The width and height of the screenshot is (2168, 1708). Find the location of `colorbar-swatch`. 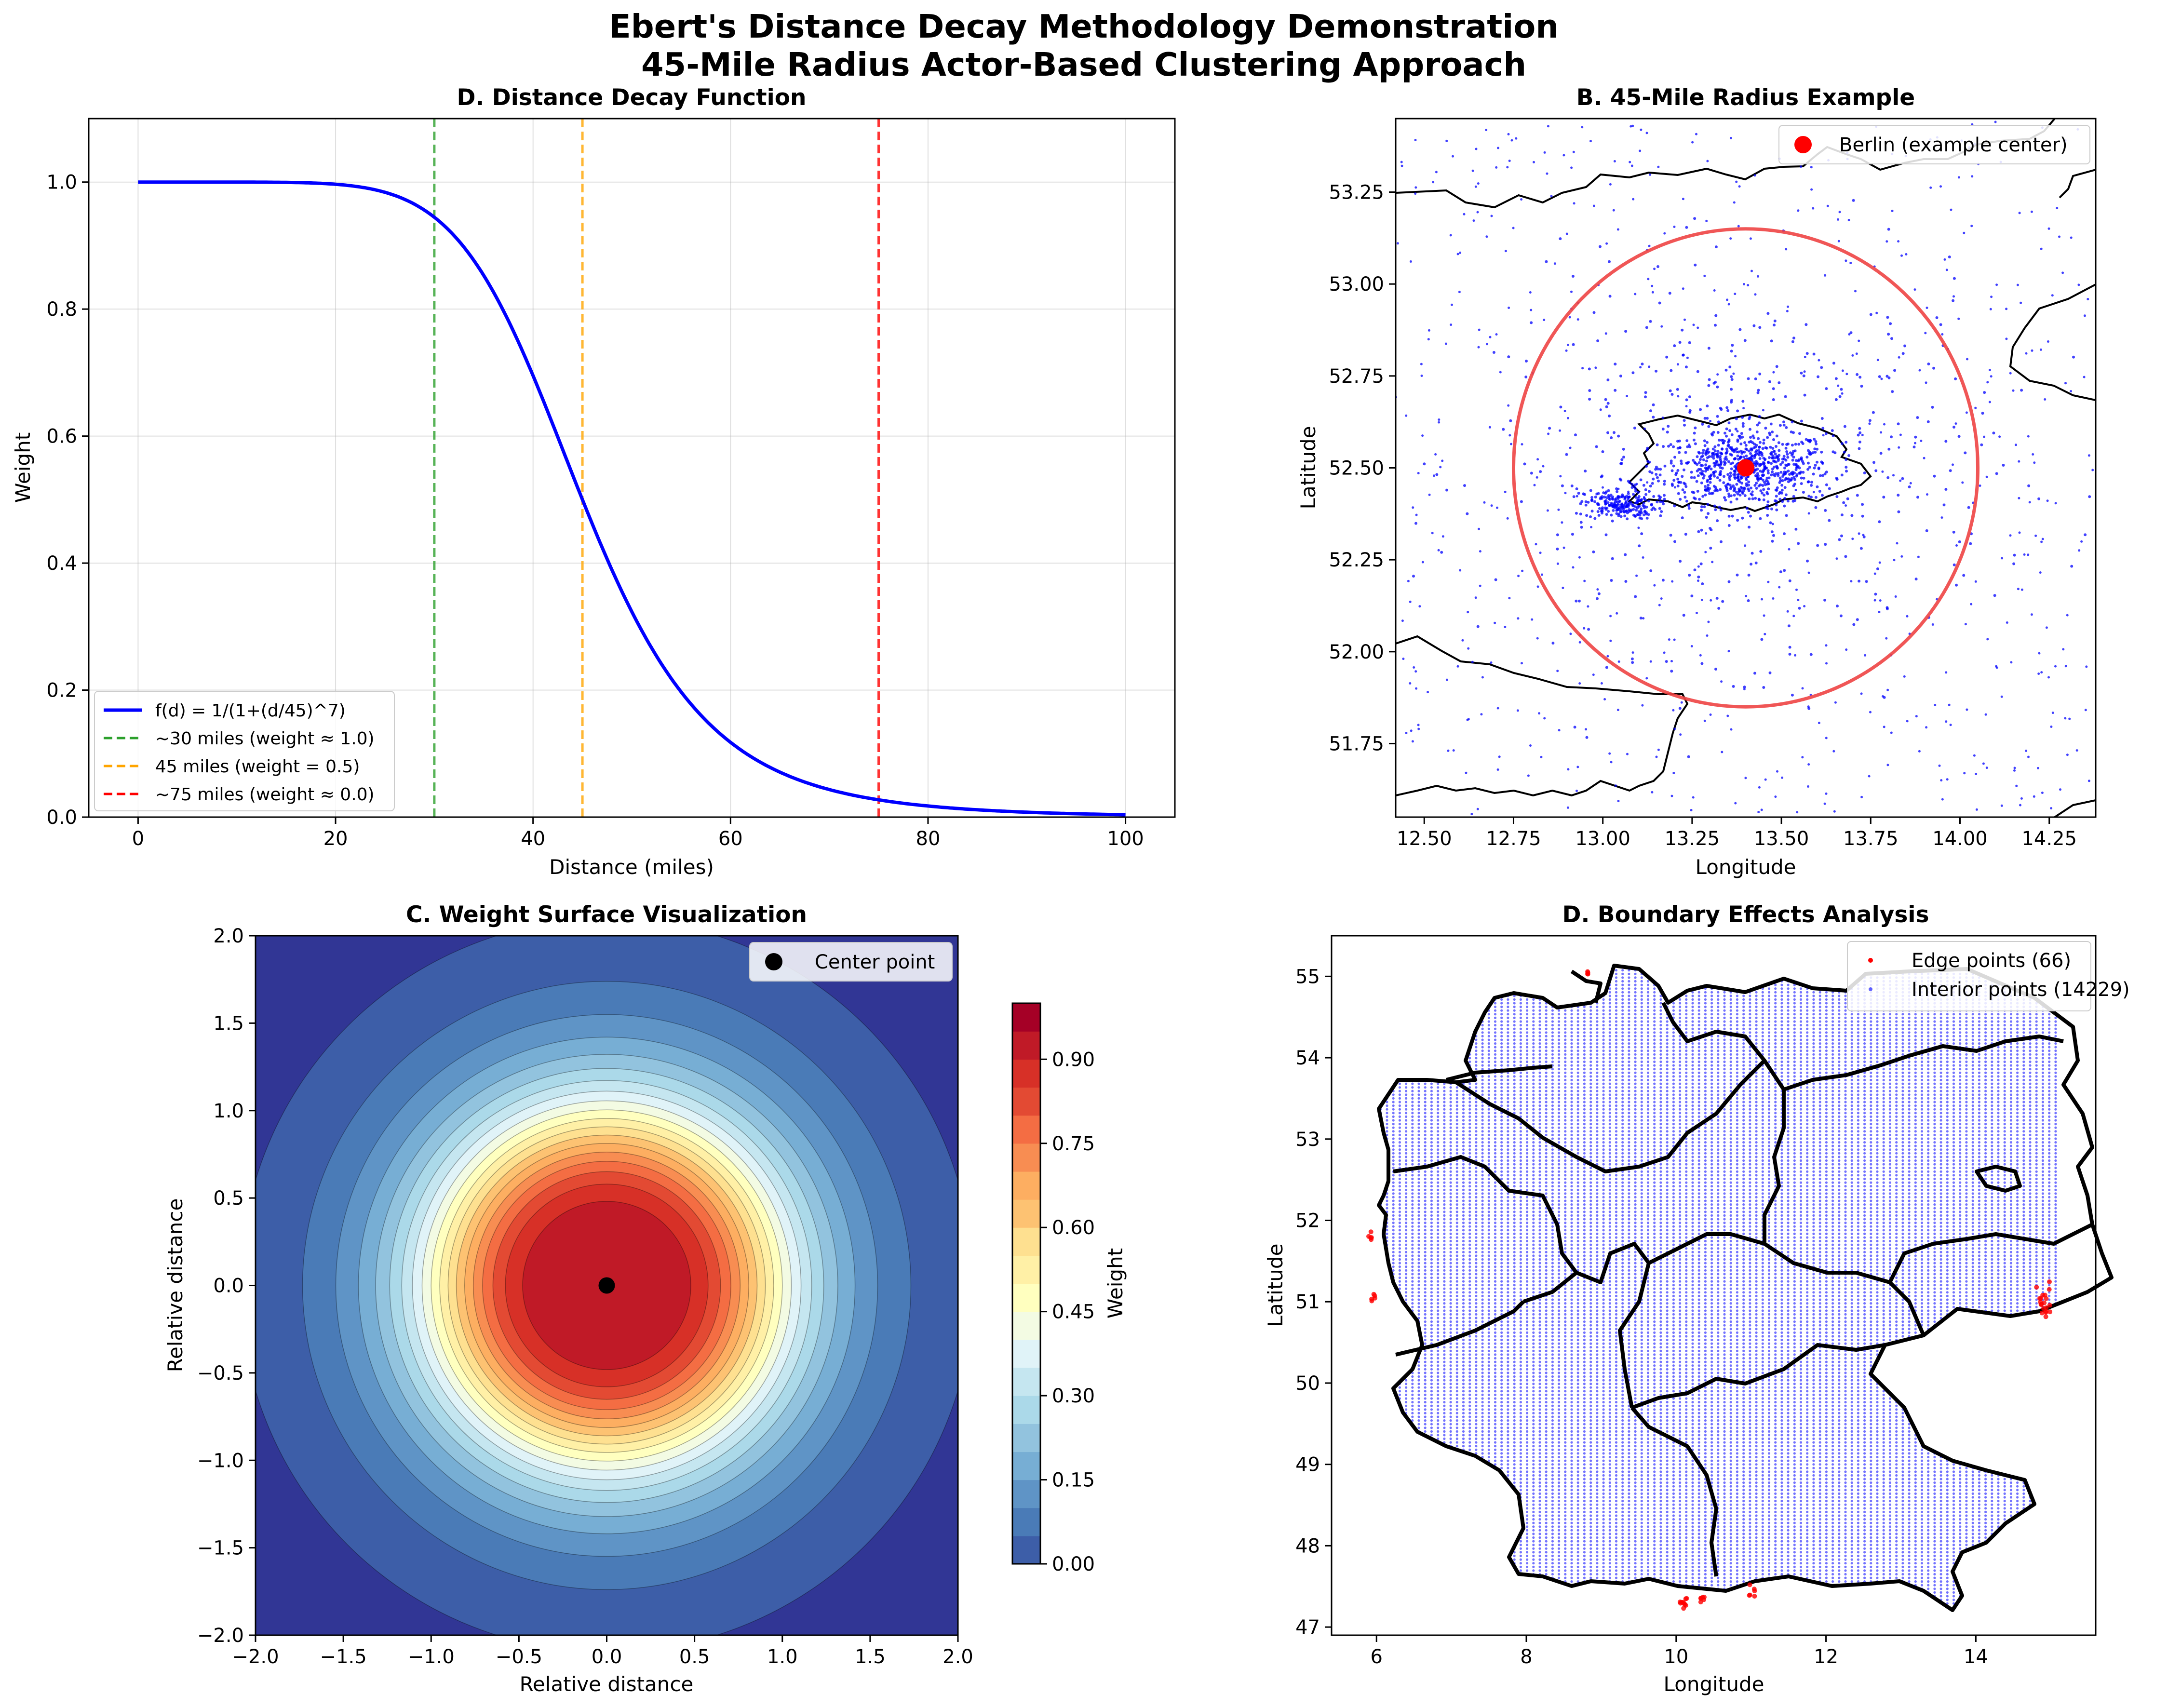

colorbar-swatch is located at coordinates (1026, 1017).